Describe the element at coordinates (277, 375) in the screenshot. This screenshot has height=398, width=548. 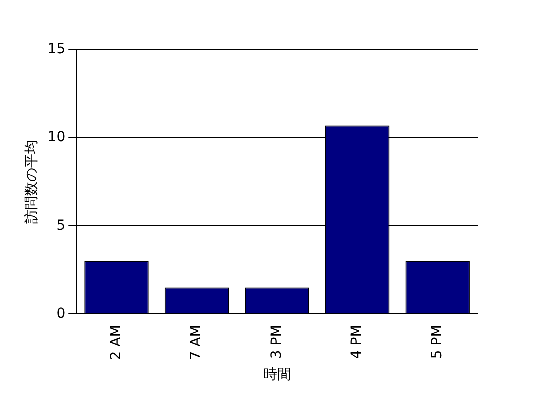
I see `x-axis-title: 時間` at that location.